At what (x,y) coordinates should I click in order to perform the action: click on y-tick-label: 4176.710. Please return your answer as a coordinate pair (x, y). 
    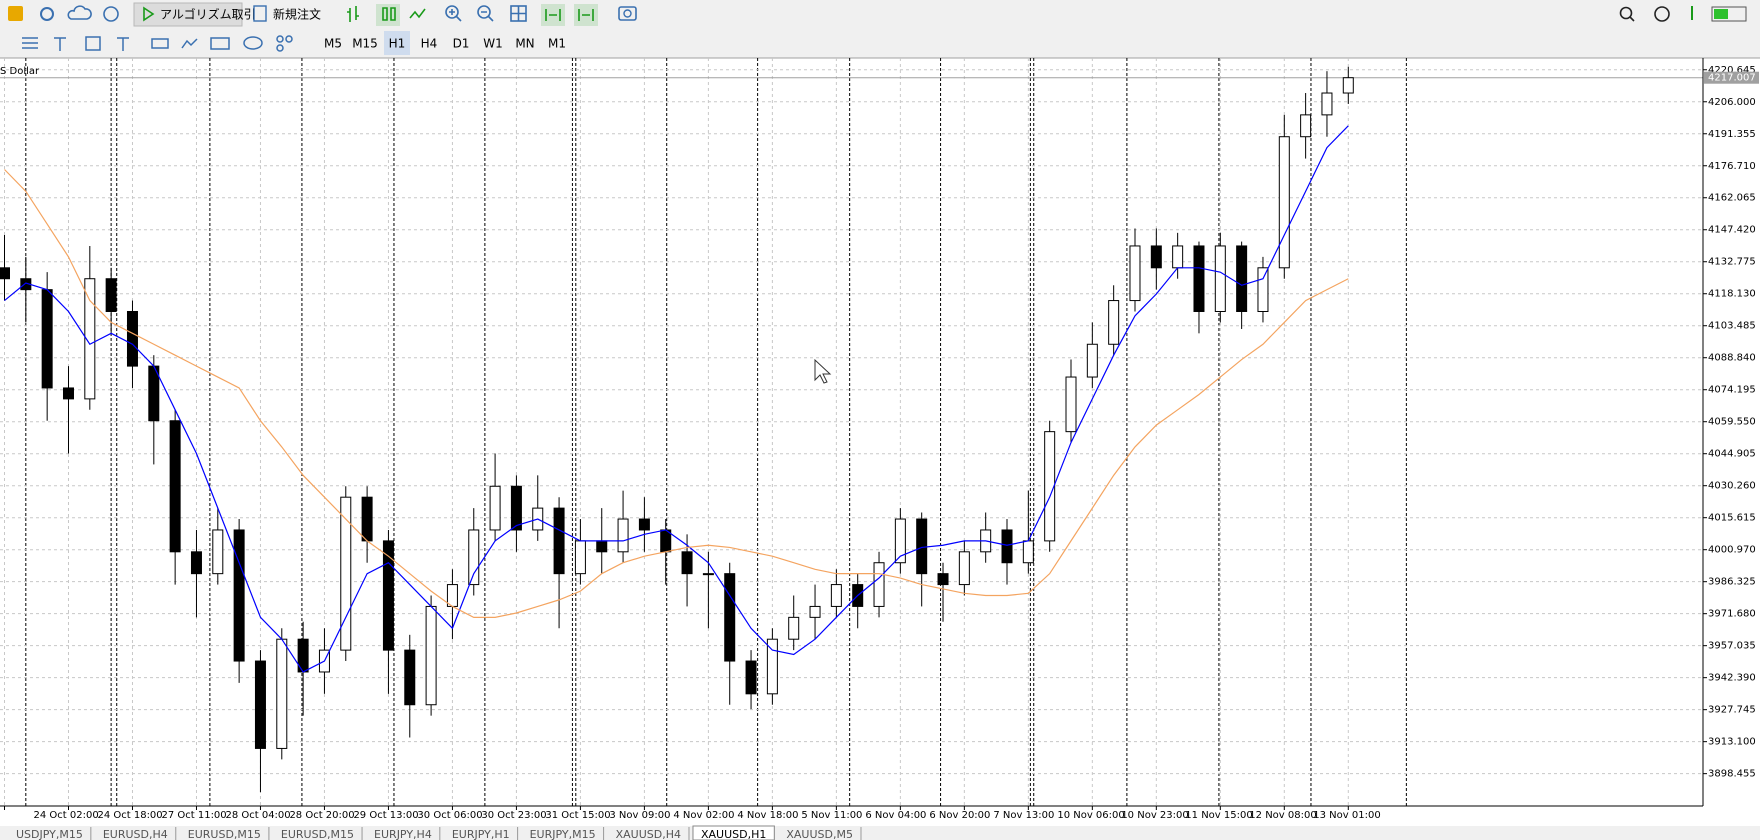
    Looking at the image, I should click on (1732, 166).